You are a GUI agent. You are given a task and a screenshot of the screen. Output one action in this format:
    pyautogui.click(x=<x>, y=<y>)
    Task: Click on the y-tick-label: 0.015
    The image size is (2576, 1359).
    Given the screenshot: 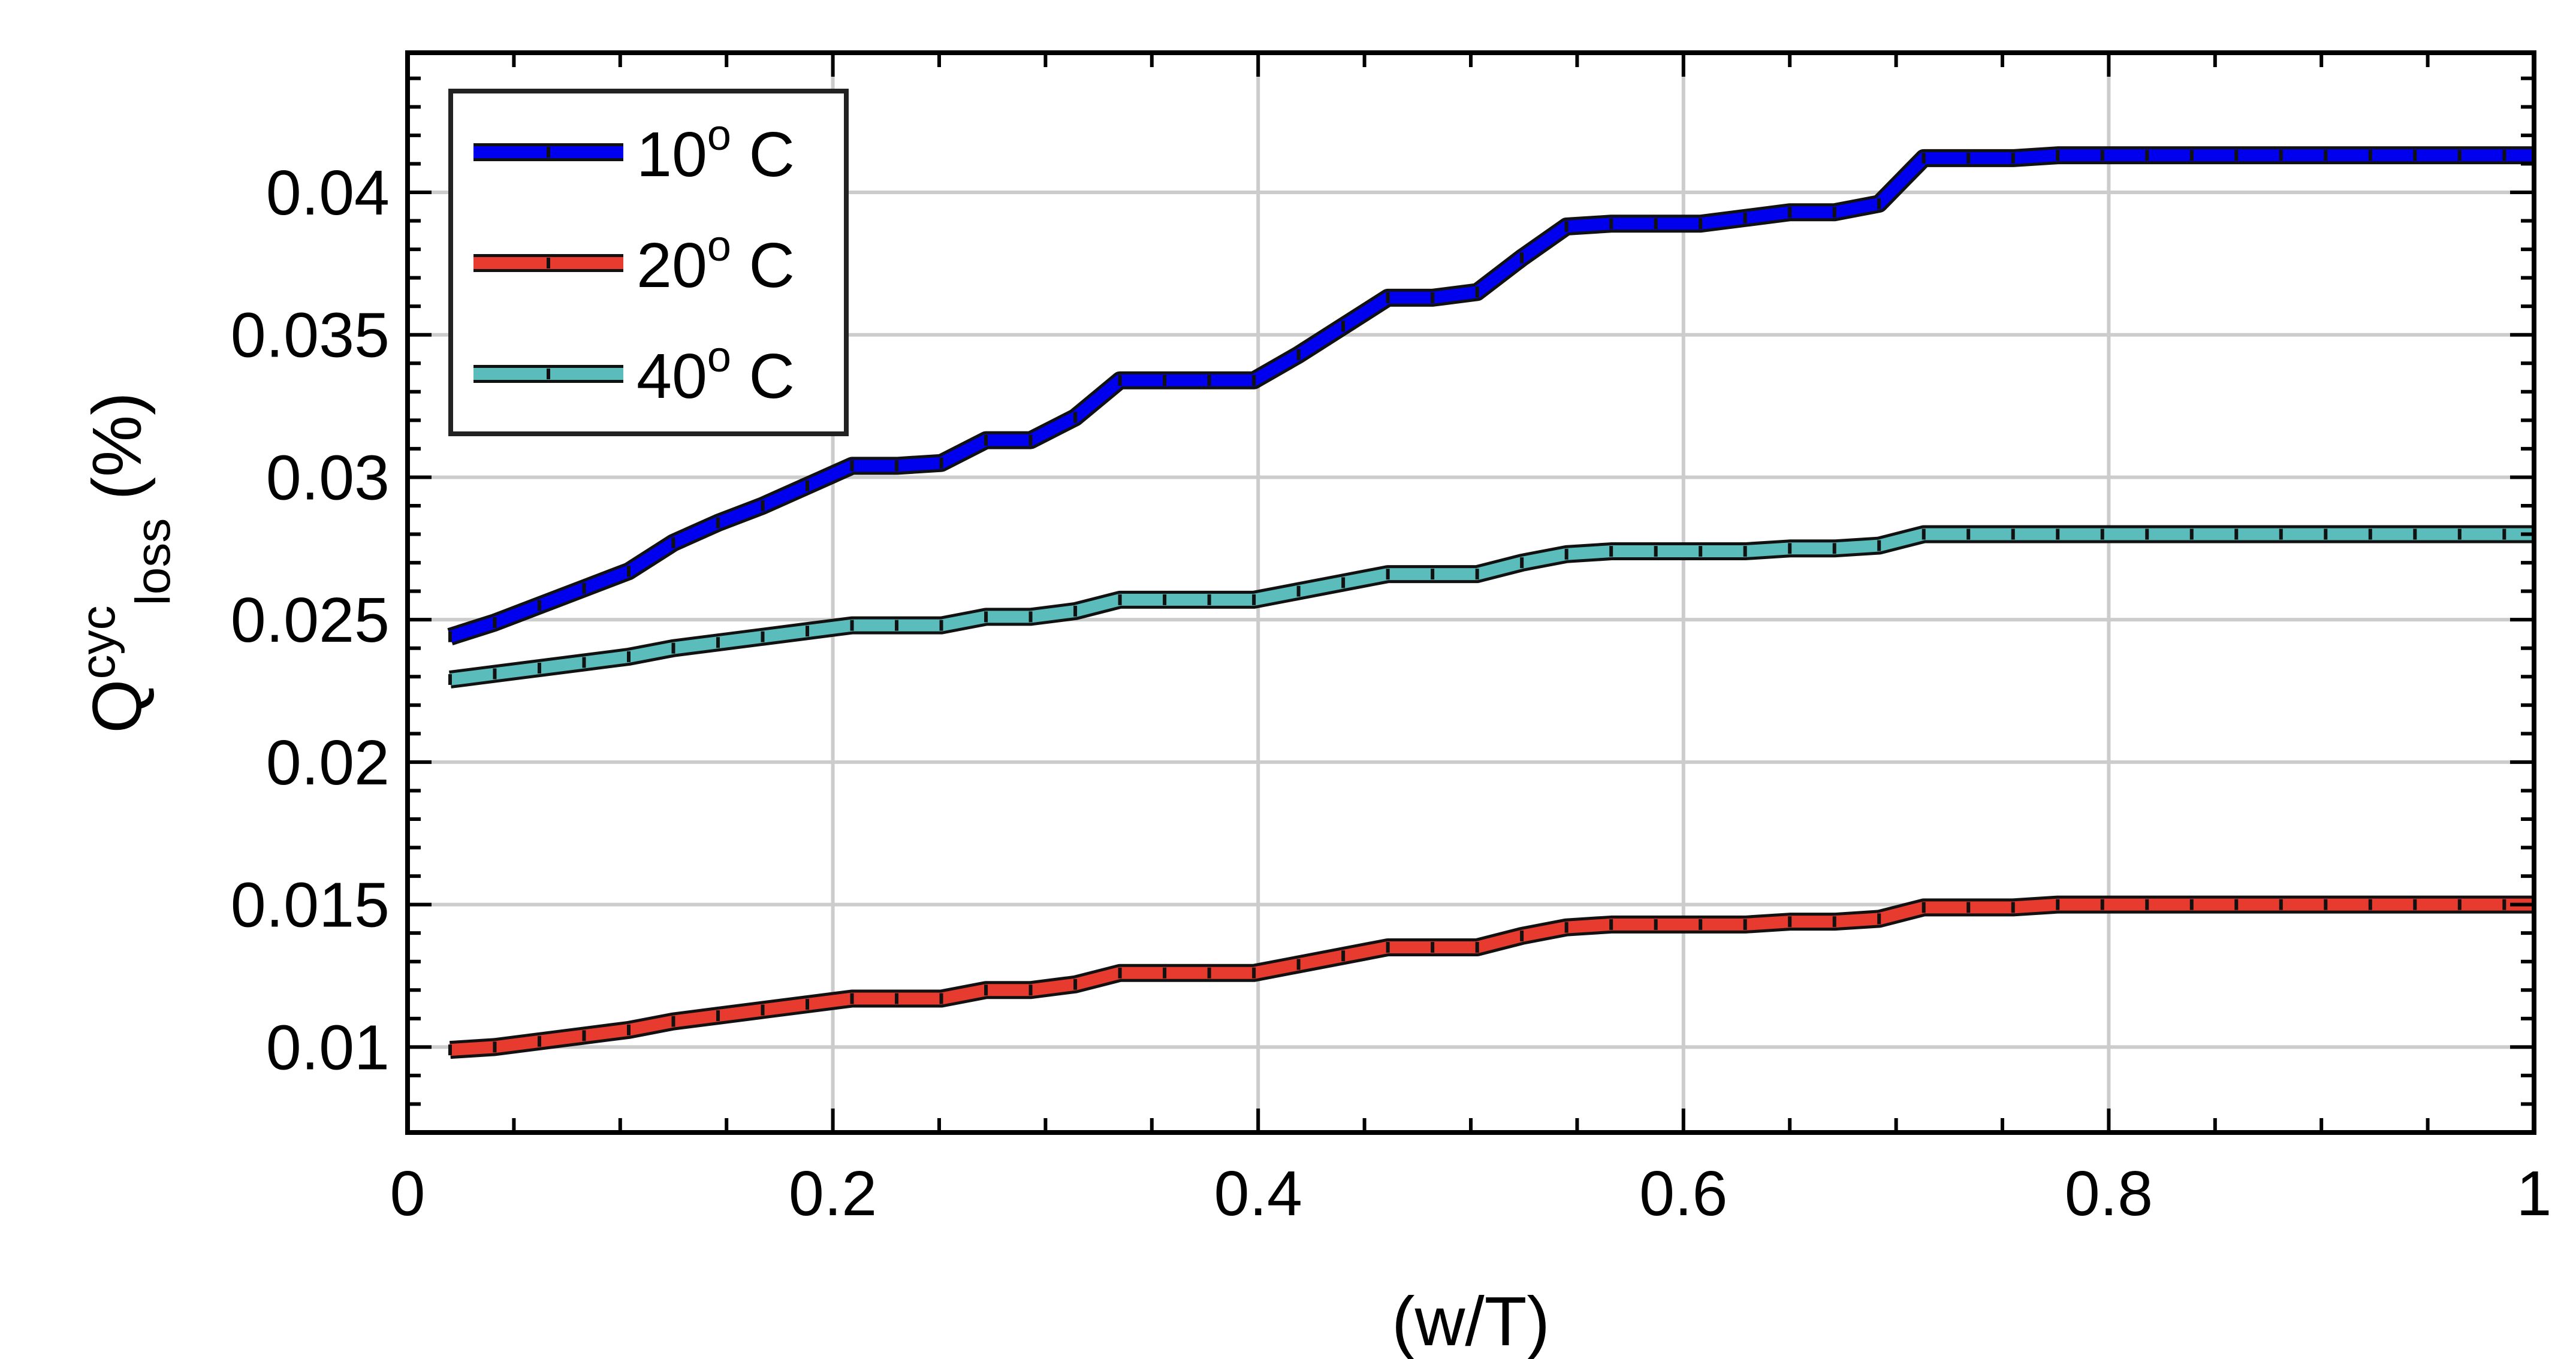 What is the action you would take?
    pyautogui.click(x=310, y=905)
    